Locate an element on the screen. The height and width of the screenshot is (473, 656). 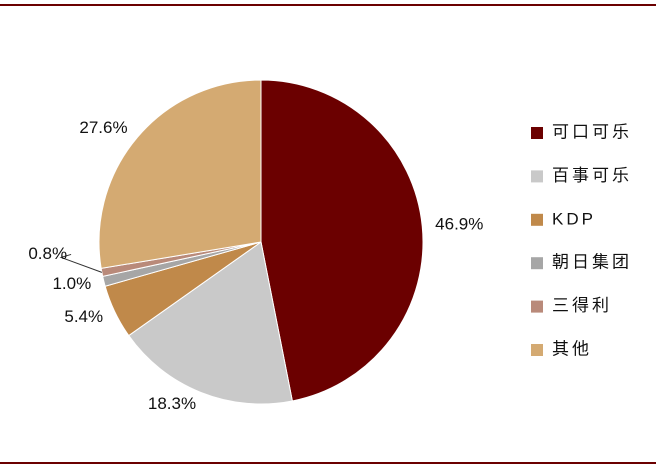
legend-label: 其他 is located at coordinates (572, 348).